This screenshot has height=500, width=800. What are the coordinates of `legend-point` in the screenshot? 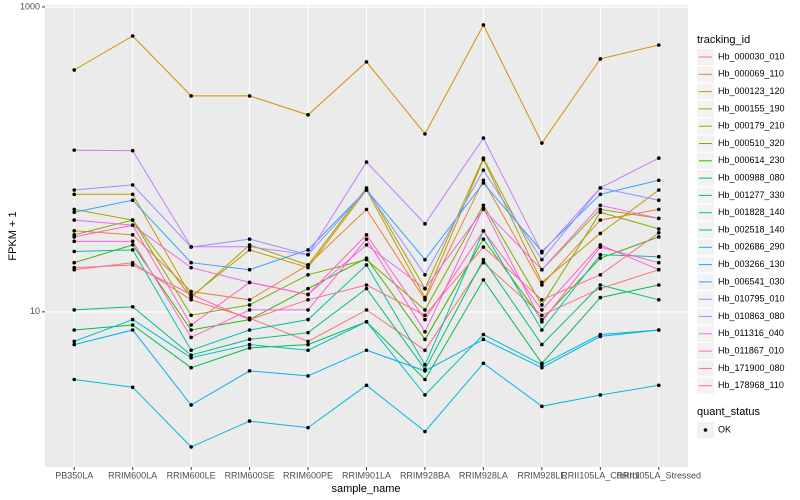 It's located at (705, 430).